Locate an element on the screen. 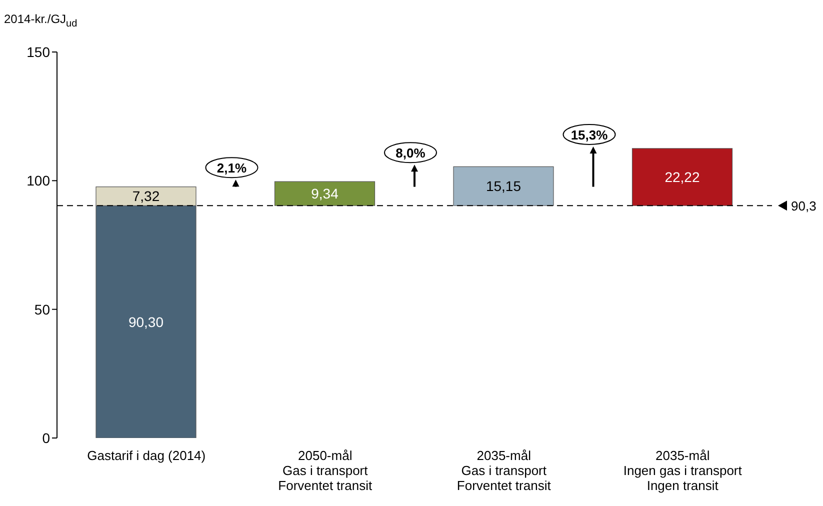 Image resolution: width=823 pixels, height=506 pixels. x-tick-label: 2035-mål Ingen gas i transport Ingen transit is located at coordinates (682, 470).